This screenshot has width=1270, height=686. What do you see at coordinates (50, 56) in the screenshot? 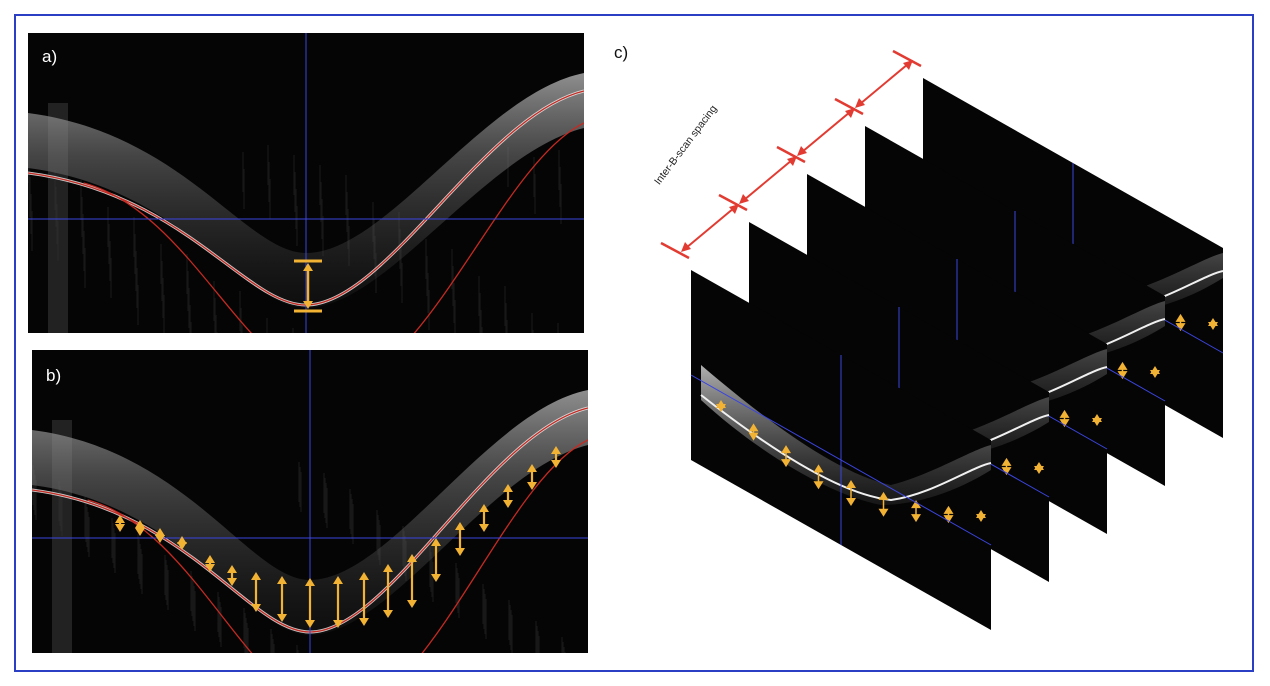
I see `panel-a-label: a)` at bounding box center [50, 56].